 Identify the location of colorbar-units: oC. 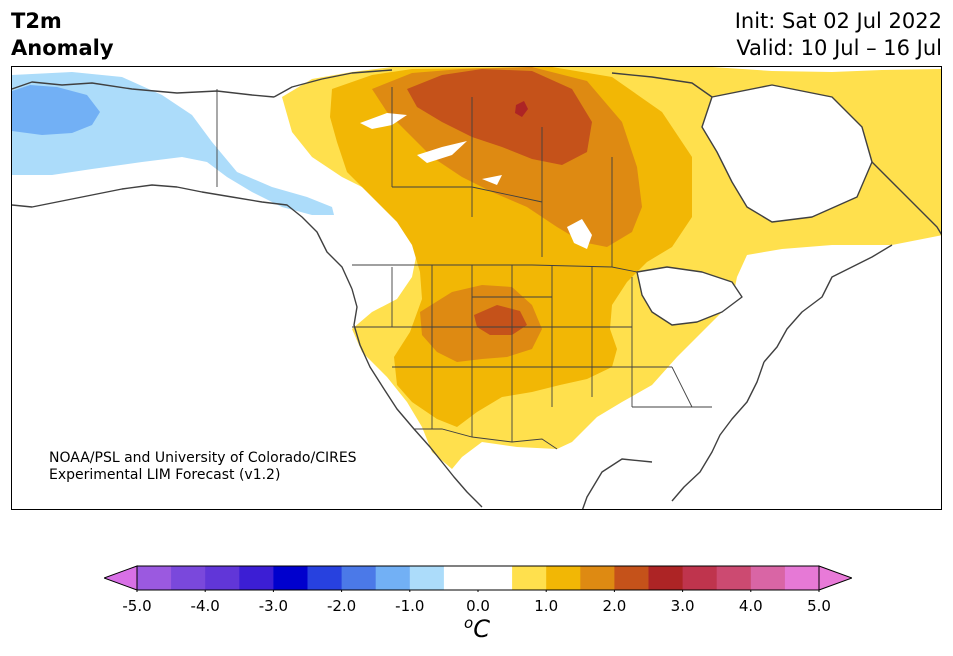
(477, 628).